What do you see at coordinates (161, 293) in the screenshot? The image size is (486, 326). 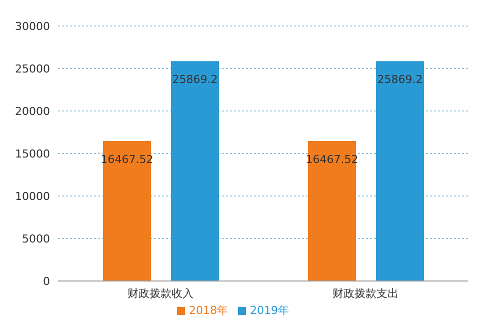 I see `x-tick-label: 财政拨款收入` at bounding box center [161, 293].